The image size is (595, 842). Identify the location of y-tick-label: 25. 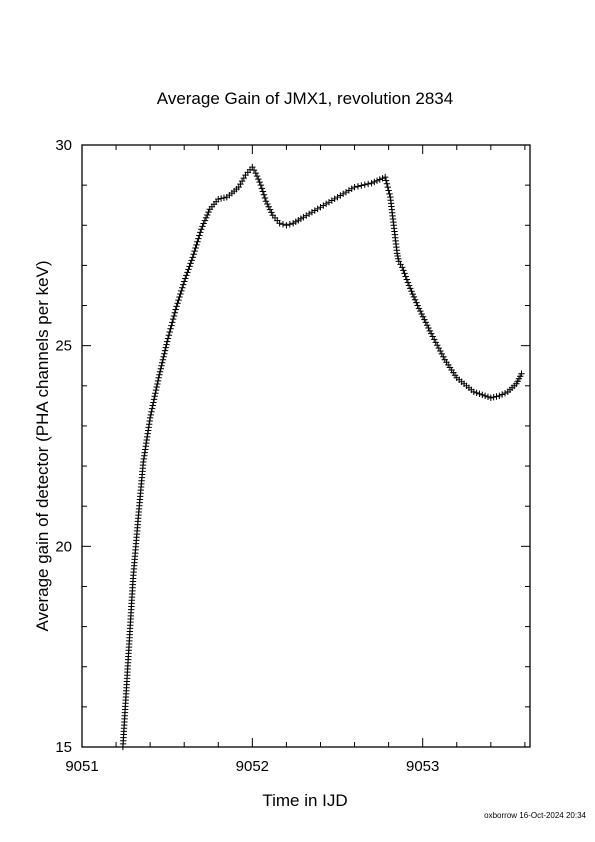
(63, 346).